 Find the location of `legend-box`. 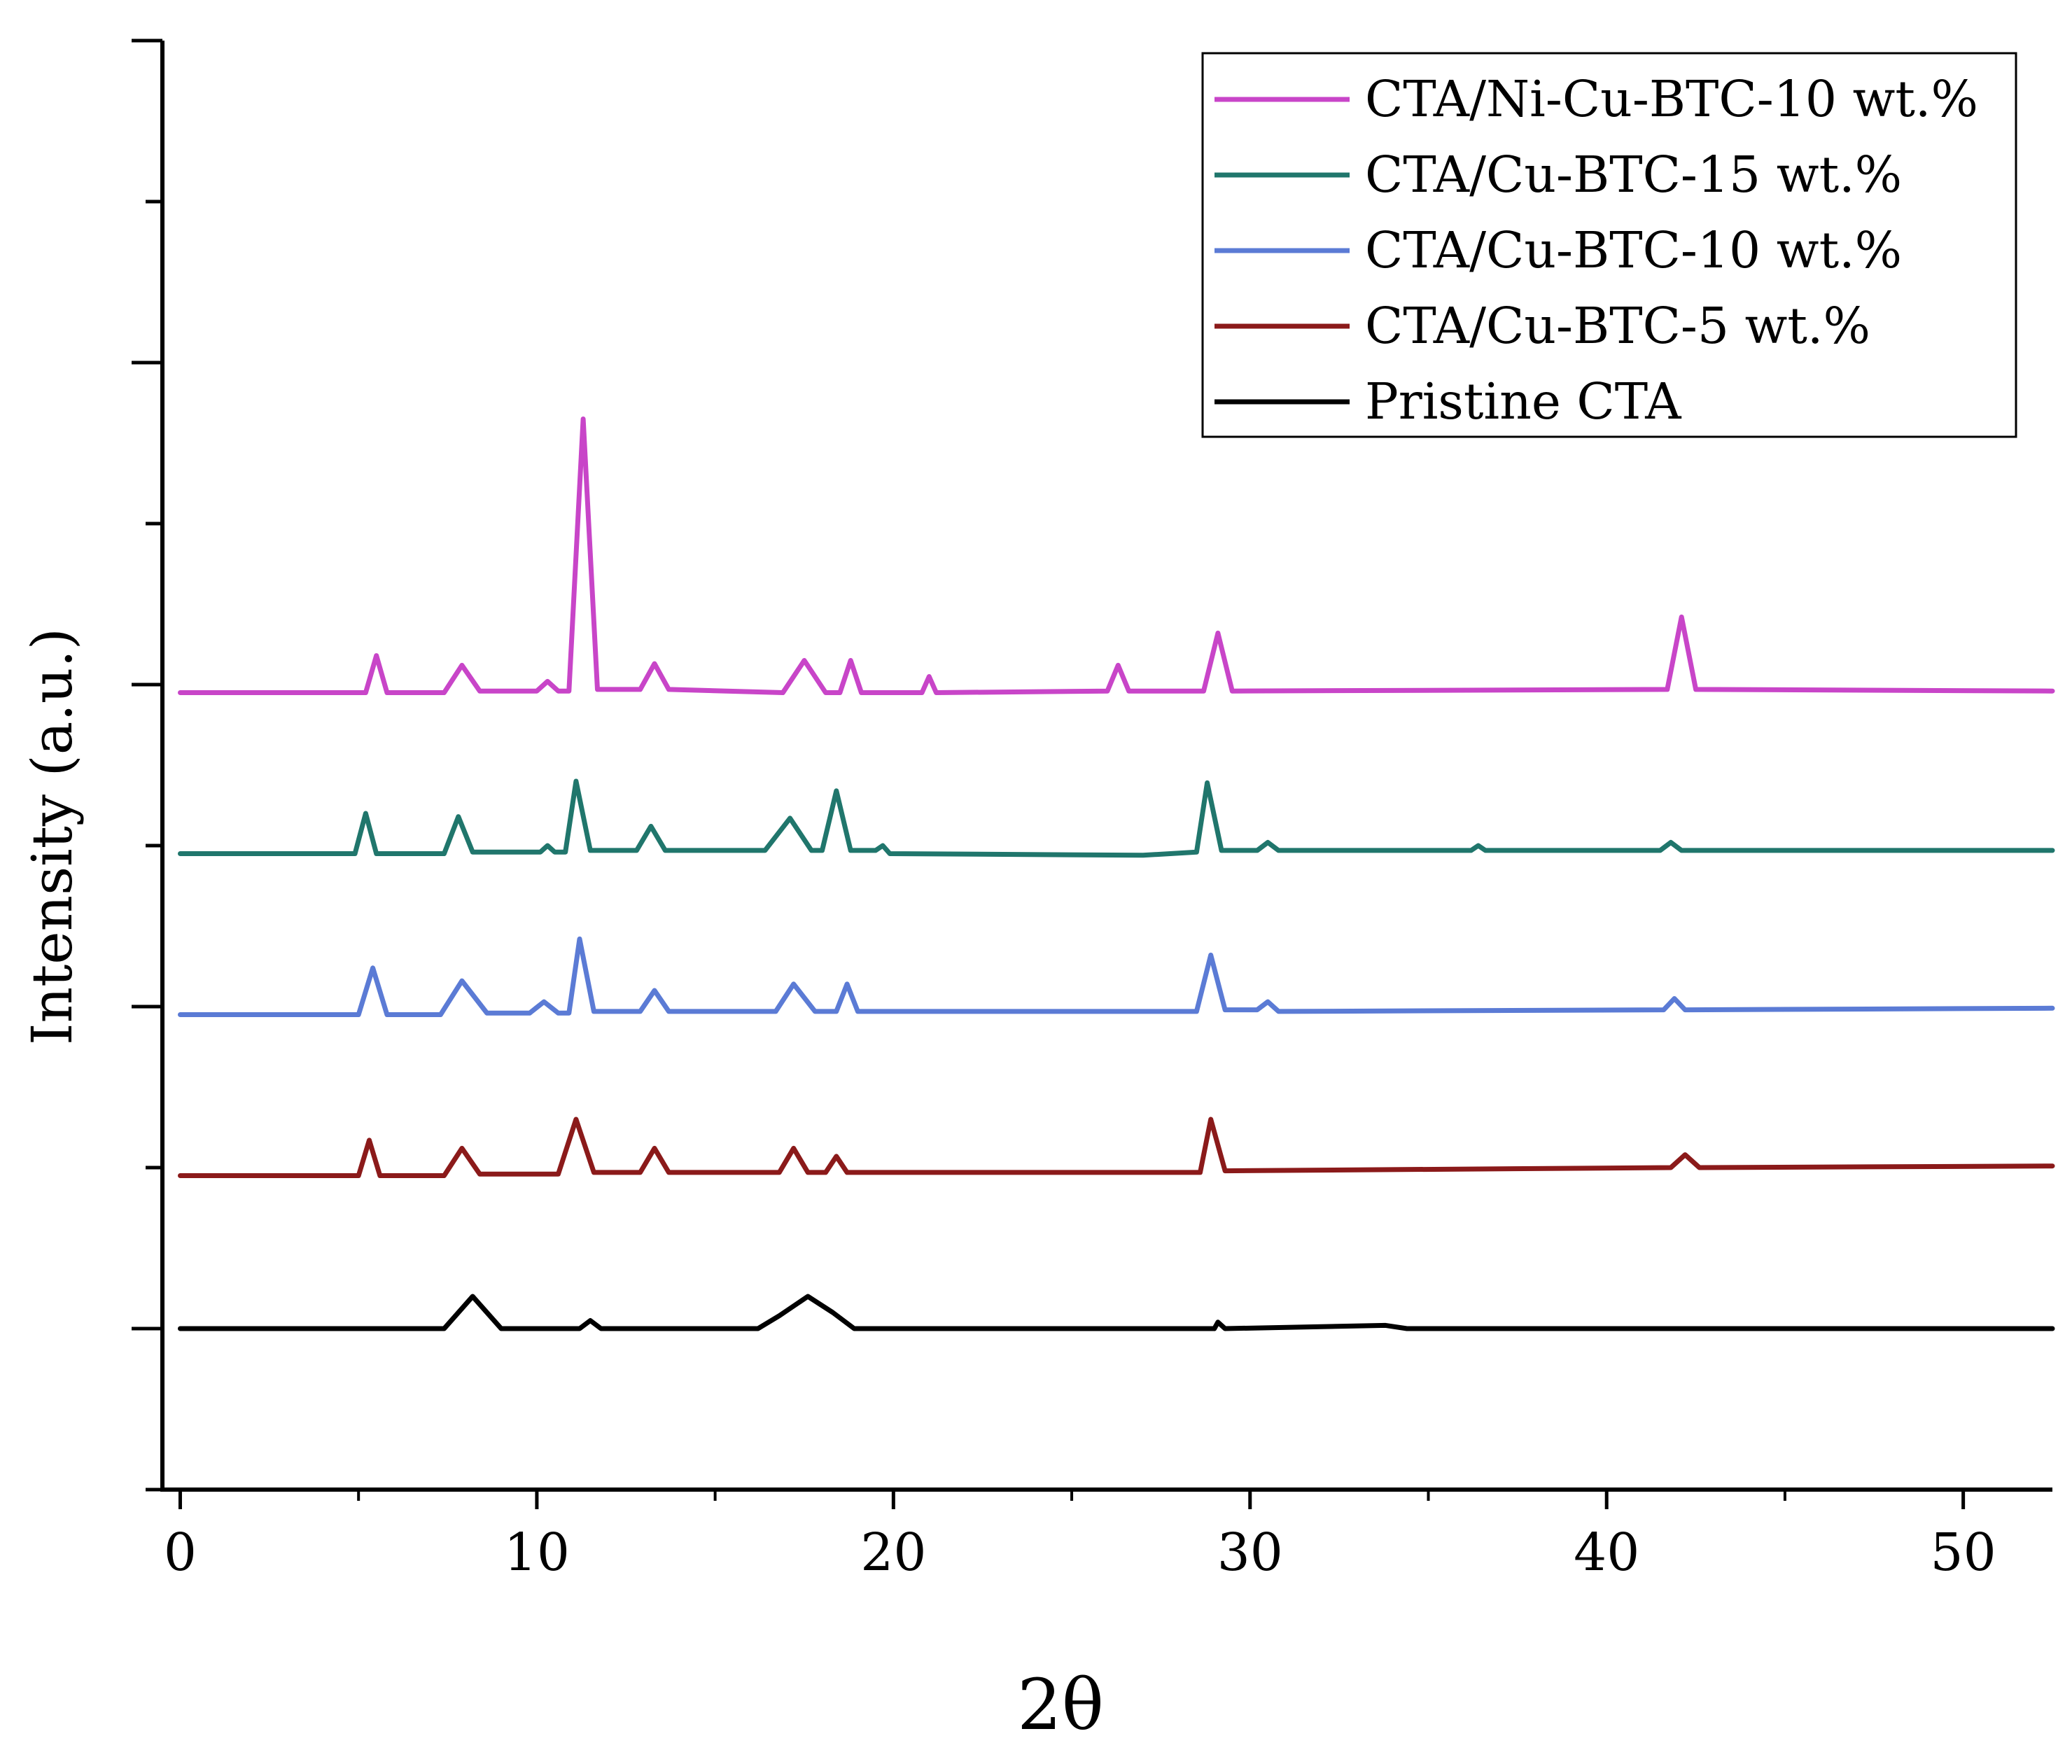

legend-box is located at coordinates (1609, 245).